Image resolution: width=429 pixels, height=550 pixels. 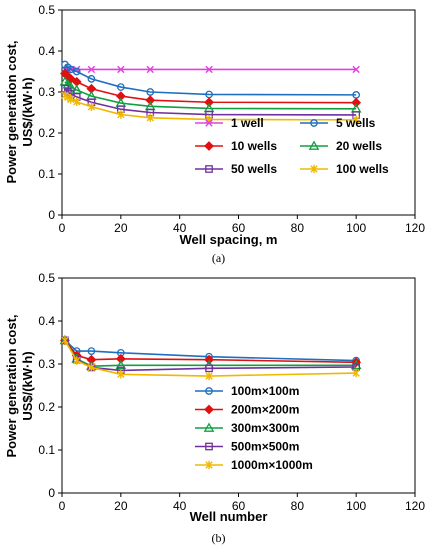 What do you see at coordinates (265, 410) in the screenshot?
I see `legend-label: 200m×200m` at bounding box center [265, 410].